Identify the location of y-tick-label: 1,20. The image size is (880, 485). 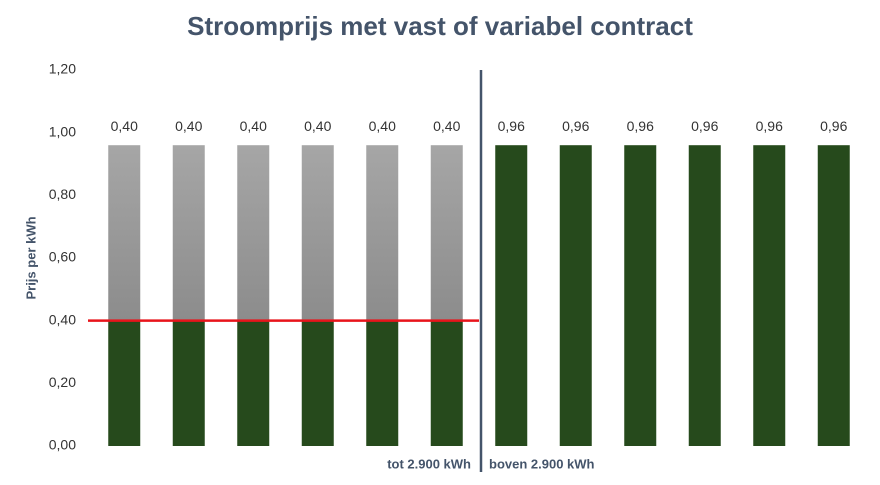
(62, 69).